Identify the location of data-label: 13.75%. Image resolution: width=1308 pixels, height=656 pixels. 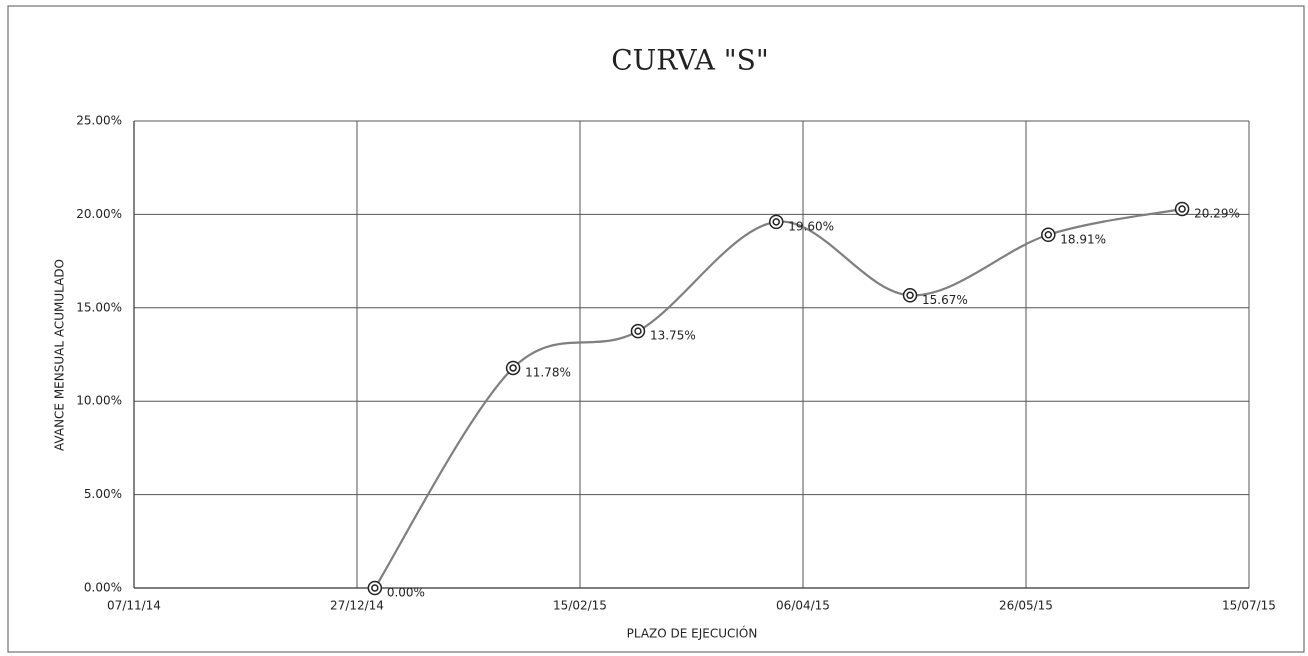
(673, 336).